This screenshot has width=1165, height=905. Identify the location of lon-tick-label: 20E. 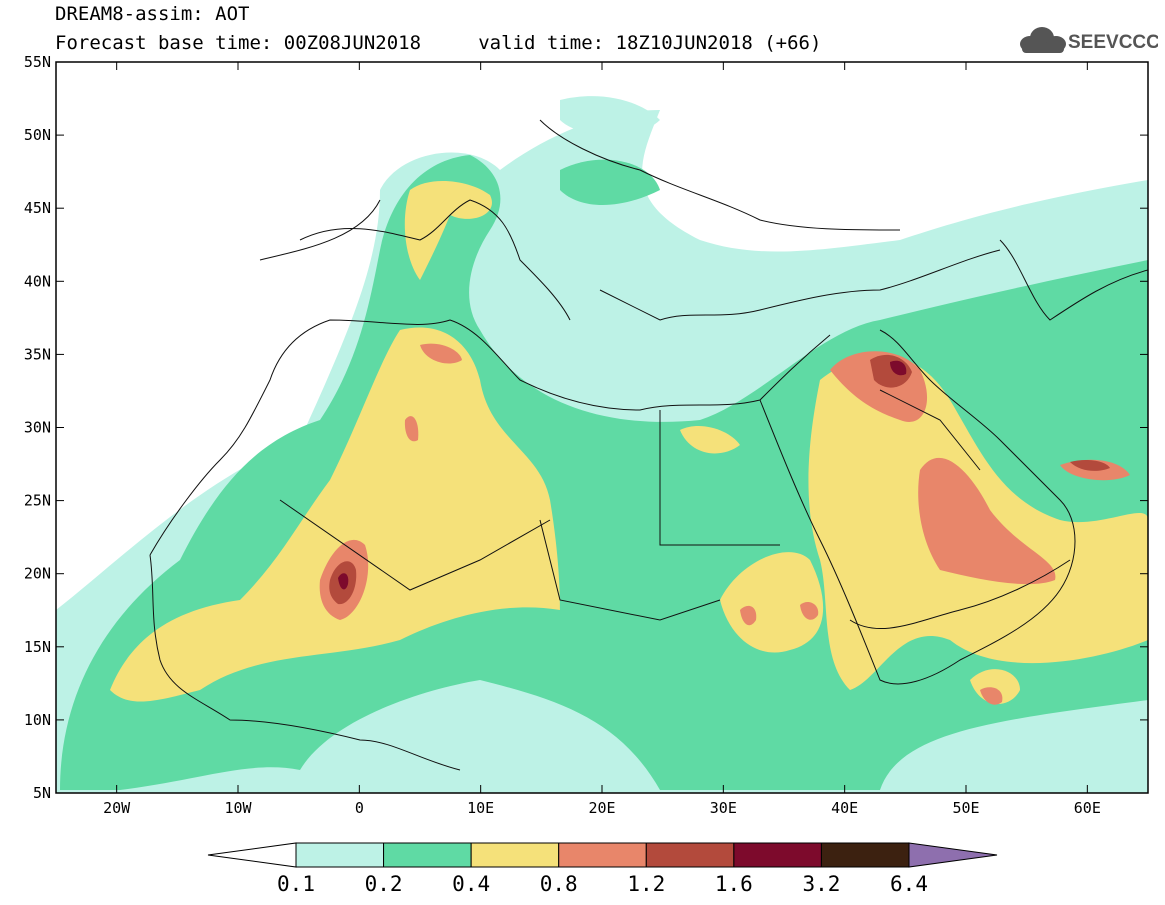
(601, 808).